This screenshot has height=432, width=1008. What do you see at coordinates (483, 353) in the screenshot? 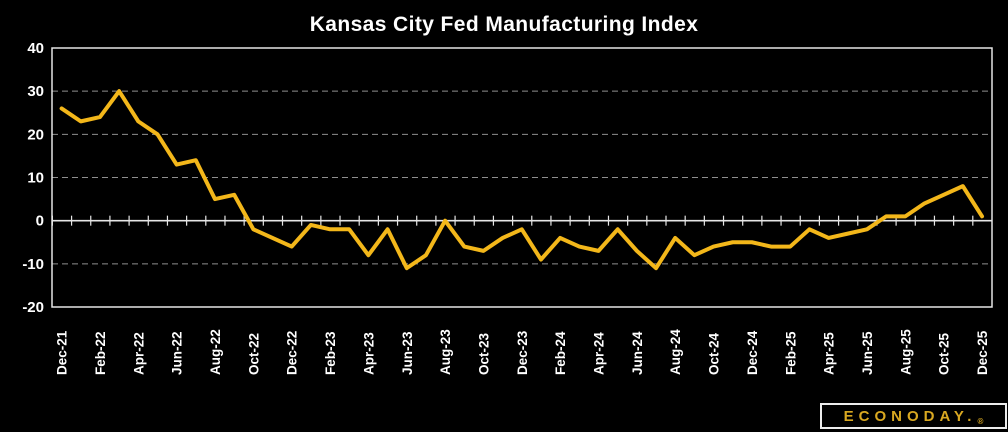
I see `x-axis-label: Oct-23` at bounding box center [483, 353].